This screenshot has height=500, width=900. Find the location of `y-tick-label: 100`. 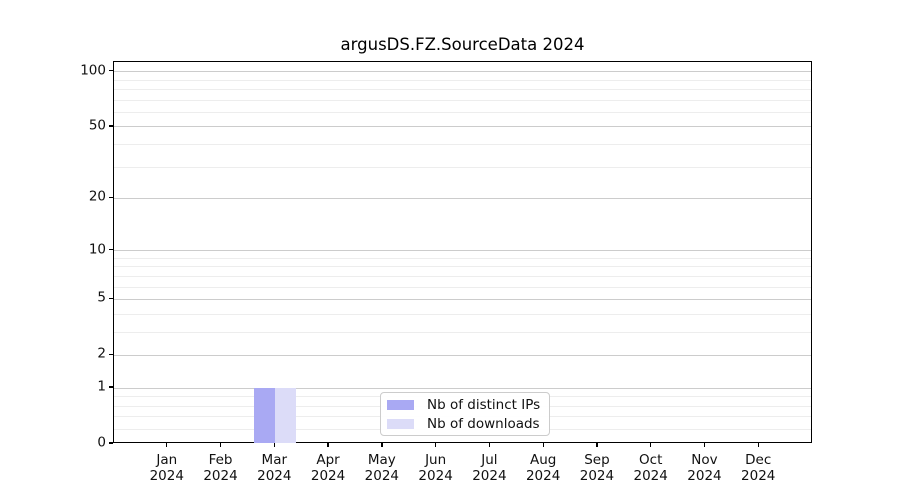

y-tick-label: 100 is located at coordinates (93, 70).